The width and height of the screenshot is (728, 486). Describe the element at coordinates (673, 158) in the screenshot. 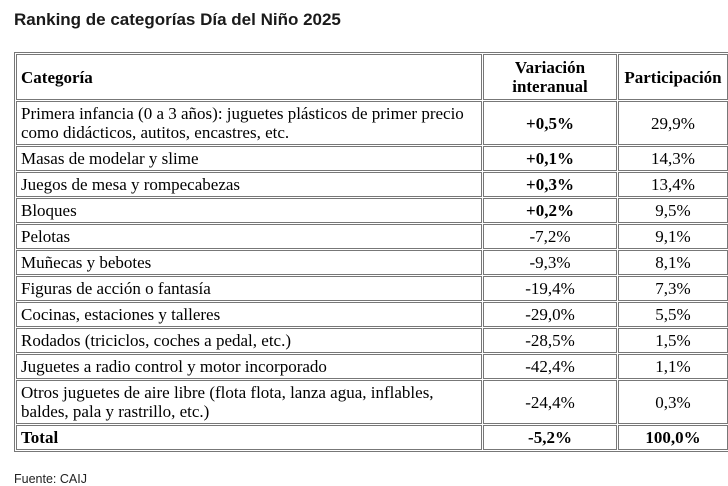

I see `share-cell: 14,3%` at that location.